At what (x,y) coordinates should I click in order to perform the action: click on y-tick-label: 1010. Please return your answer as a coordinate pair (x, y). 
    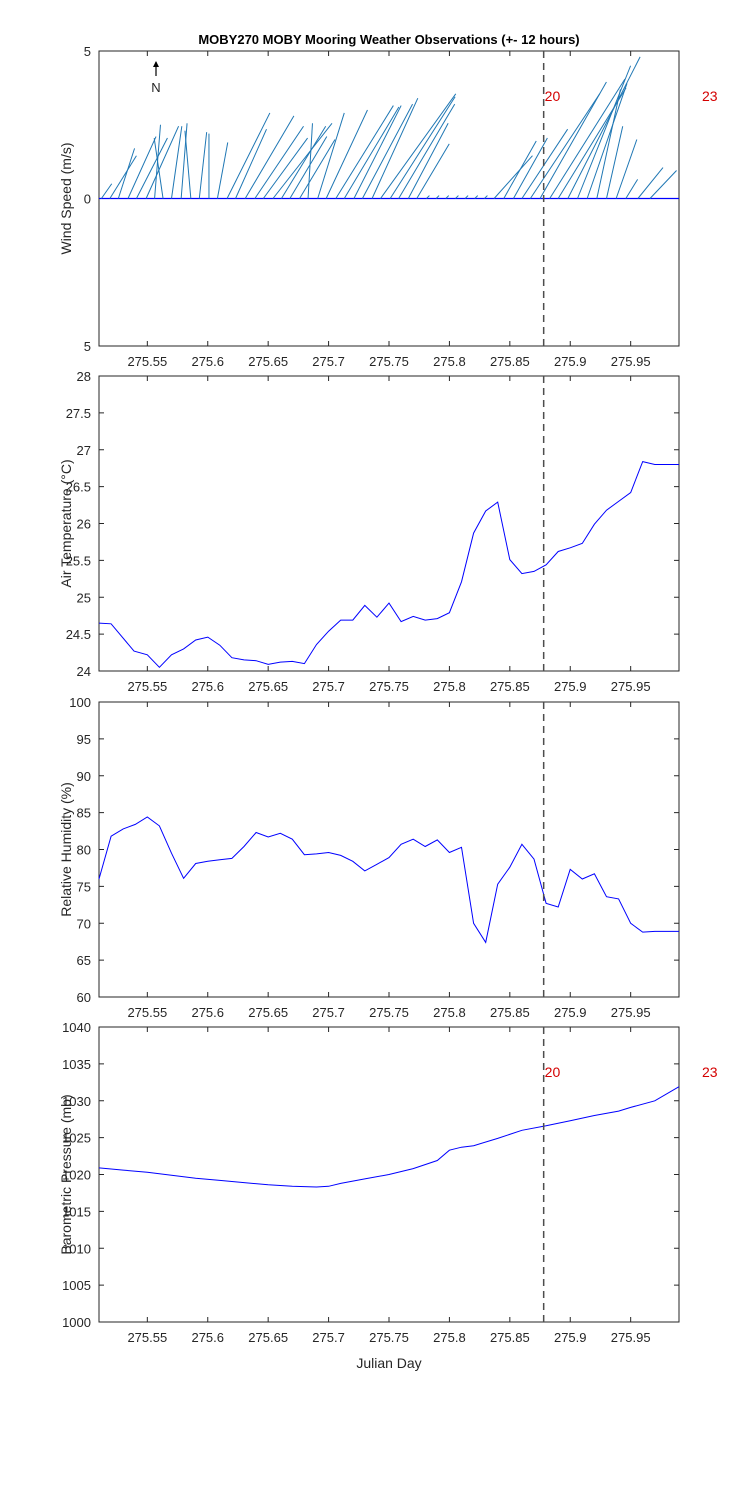
    Looking at the image, I should click on (76, 1248).